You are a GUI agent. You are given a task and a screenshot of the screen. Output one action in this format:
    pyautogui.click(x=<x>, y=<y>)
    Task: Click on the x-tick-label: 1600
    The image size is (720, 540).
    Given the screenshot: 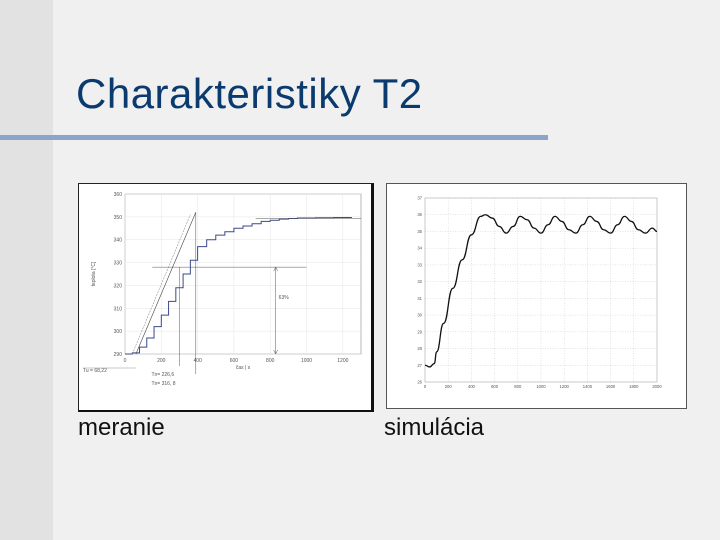 What is the action you would take?
    pyautogui.click(x=611, y=386)
    